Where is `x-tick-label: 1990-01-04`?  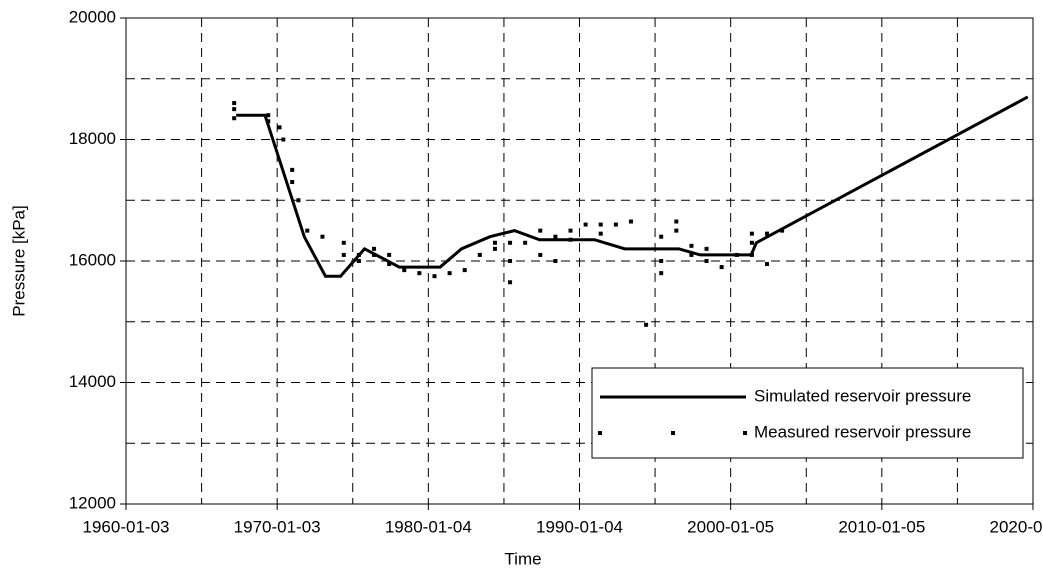
x-tick-label: 1990-01-04 is located at coordinates (579, 526).